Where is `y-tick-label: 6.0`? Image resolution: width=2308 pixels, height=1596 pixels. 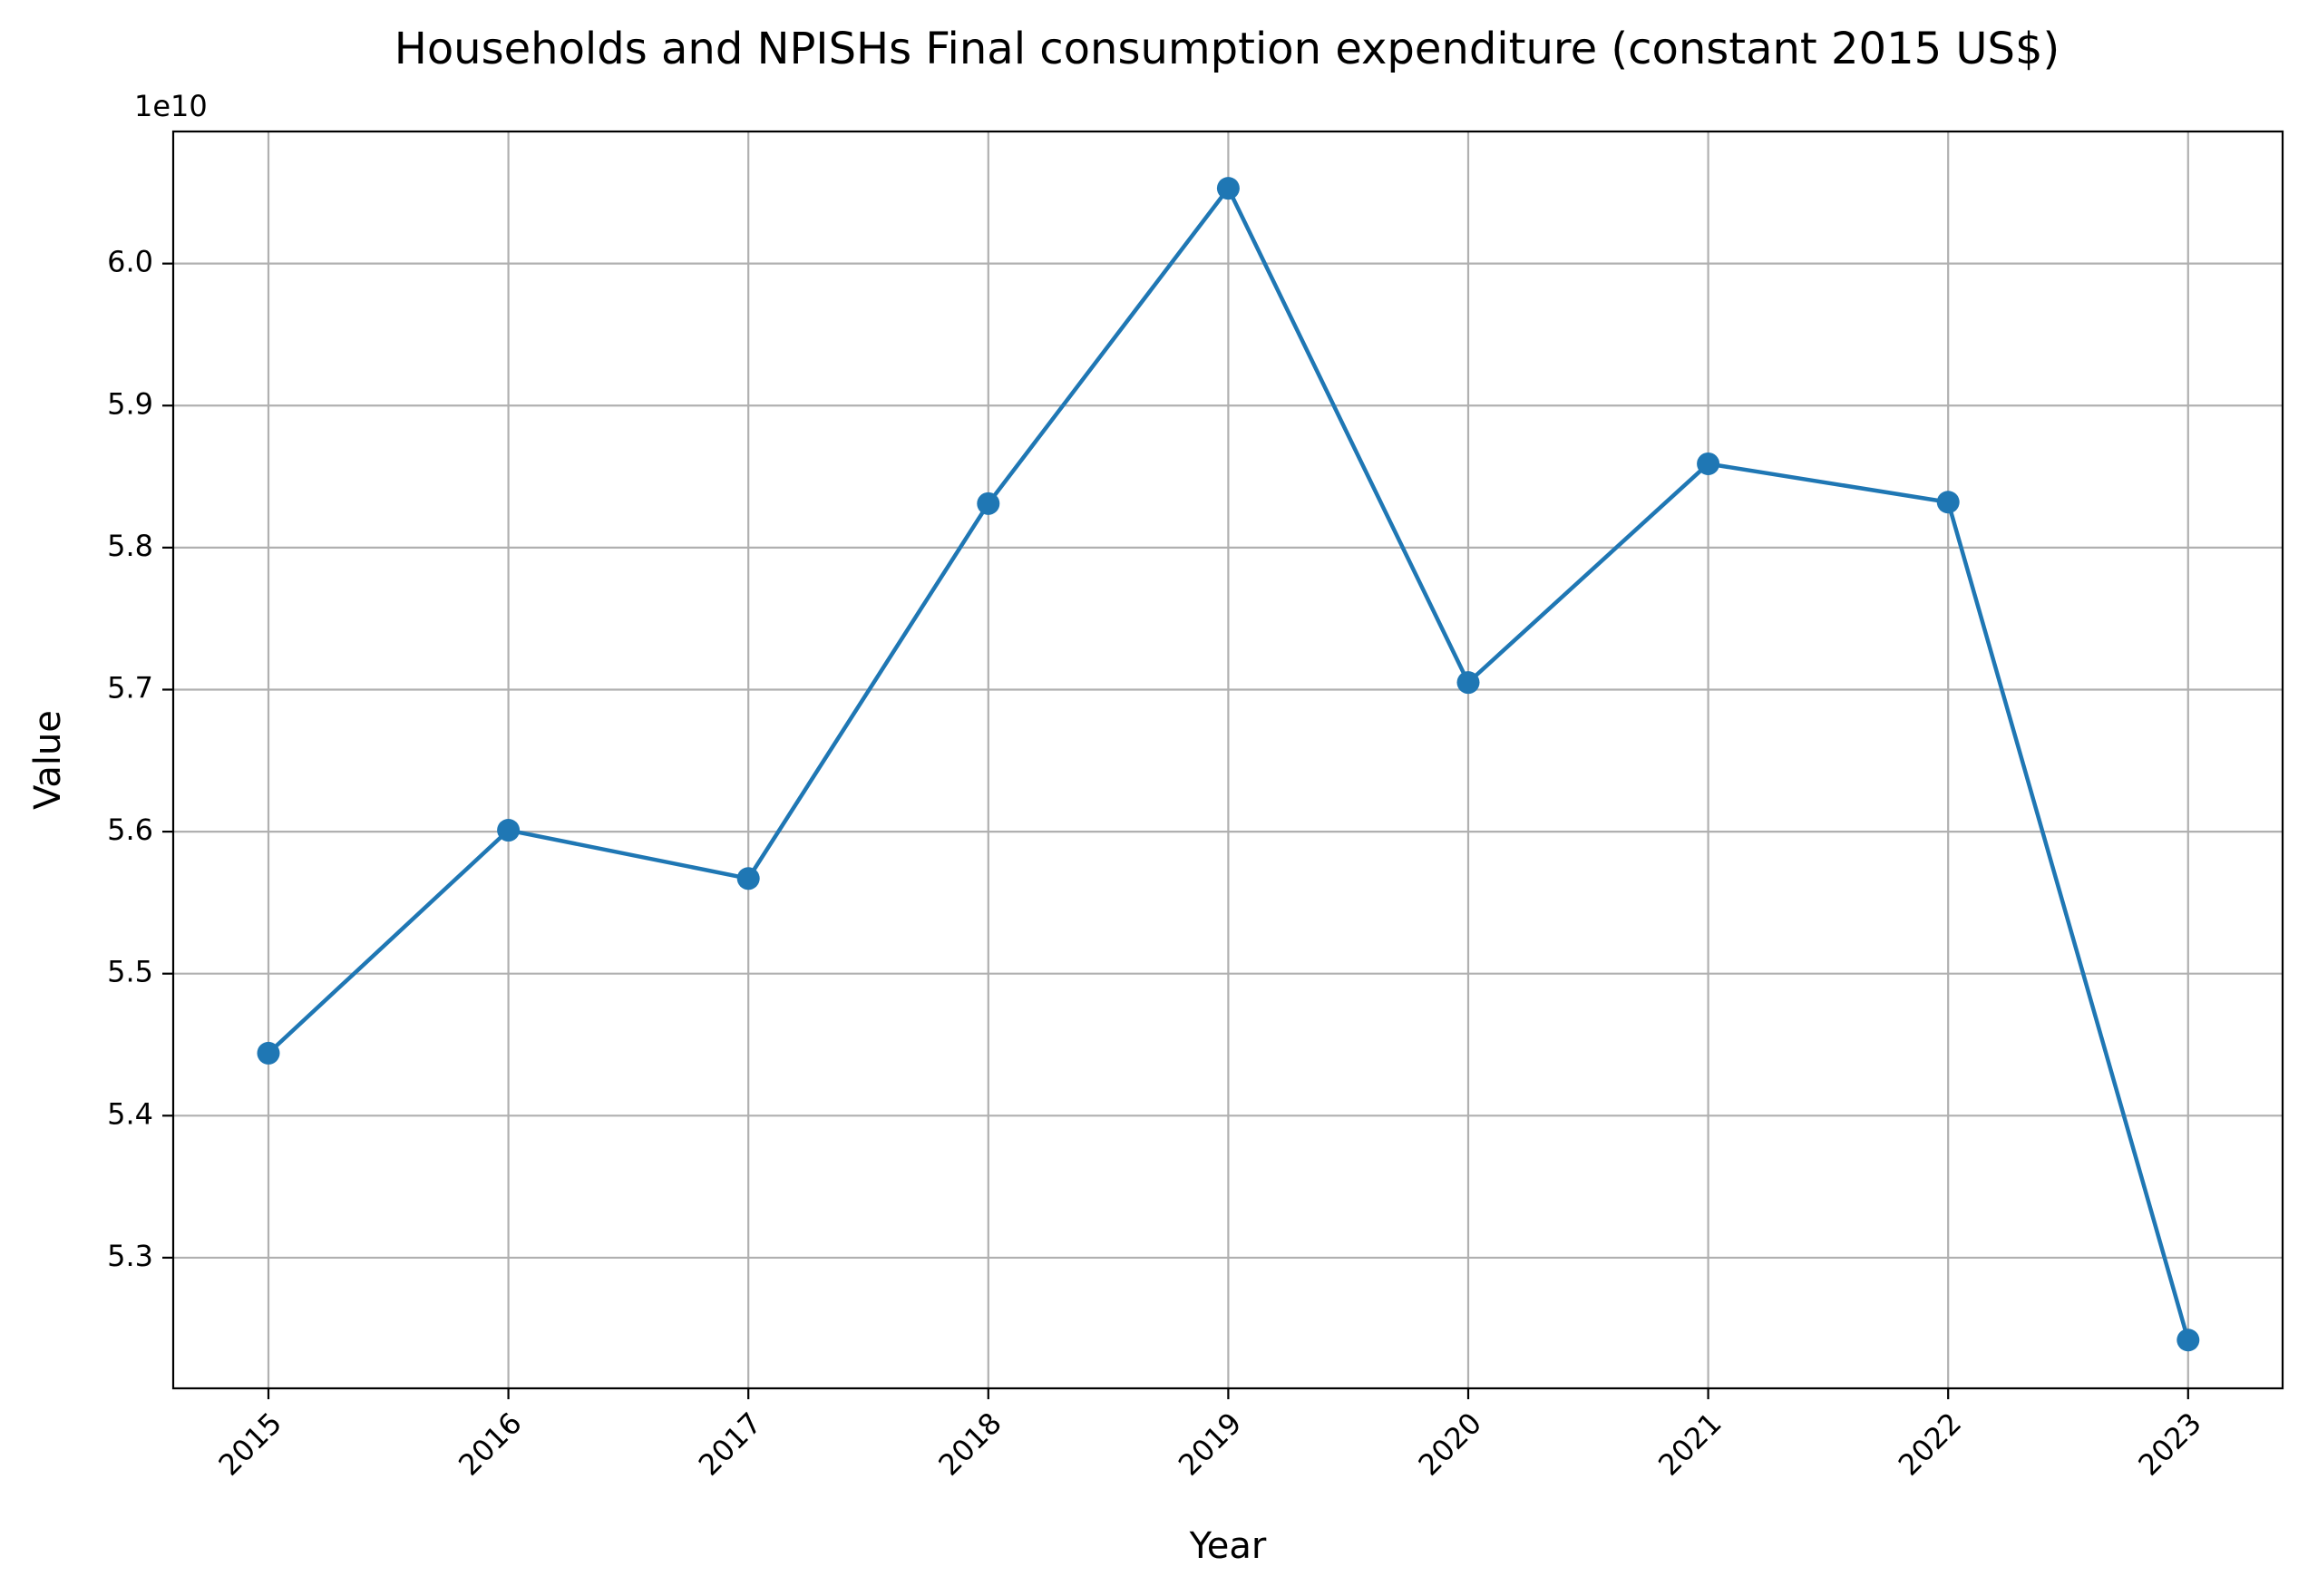 y-tick-label: 6.0 is located at coordinates (130, 262).